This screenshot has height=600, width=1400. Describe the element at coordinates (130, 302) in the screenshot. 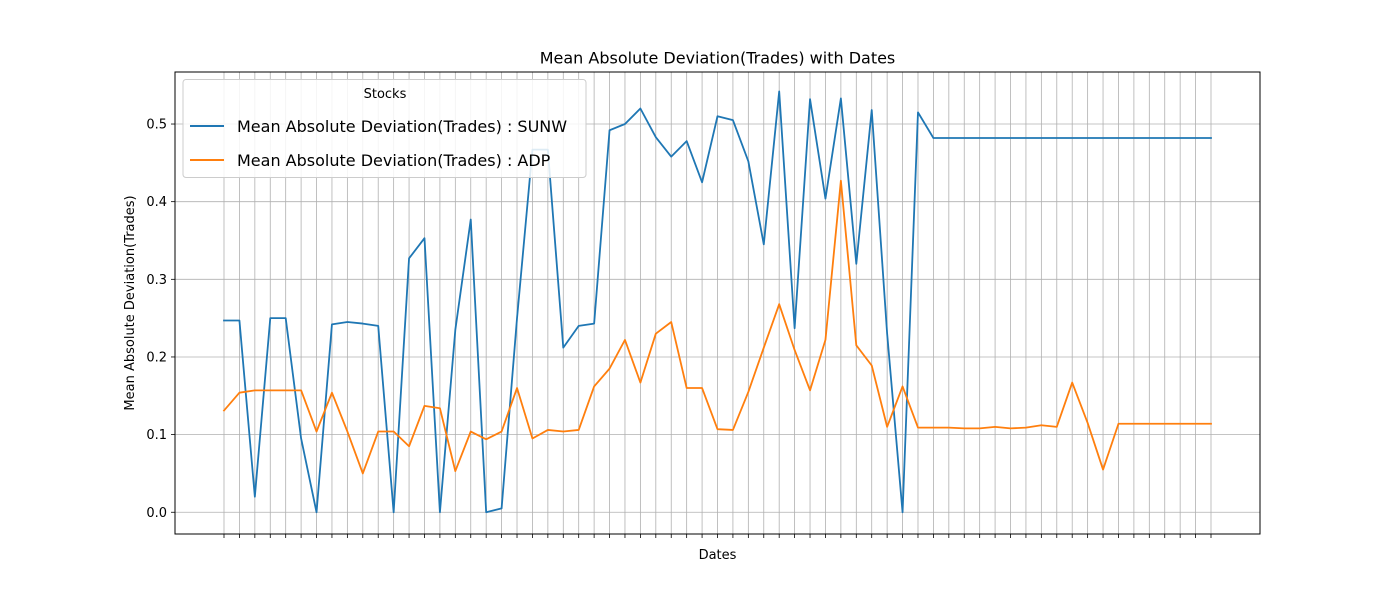

I see `y-axis-label: Mean Absolute Deviation(Trades)` at that location.